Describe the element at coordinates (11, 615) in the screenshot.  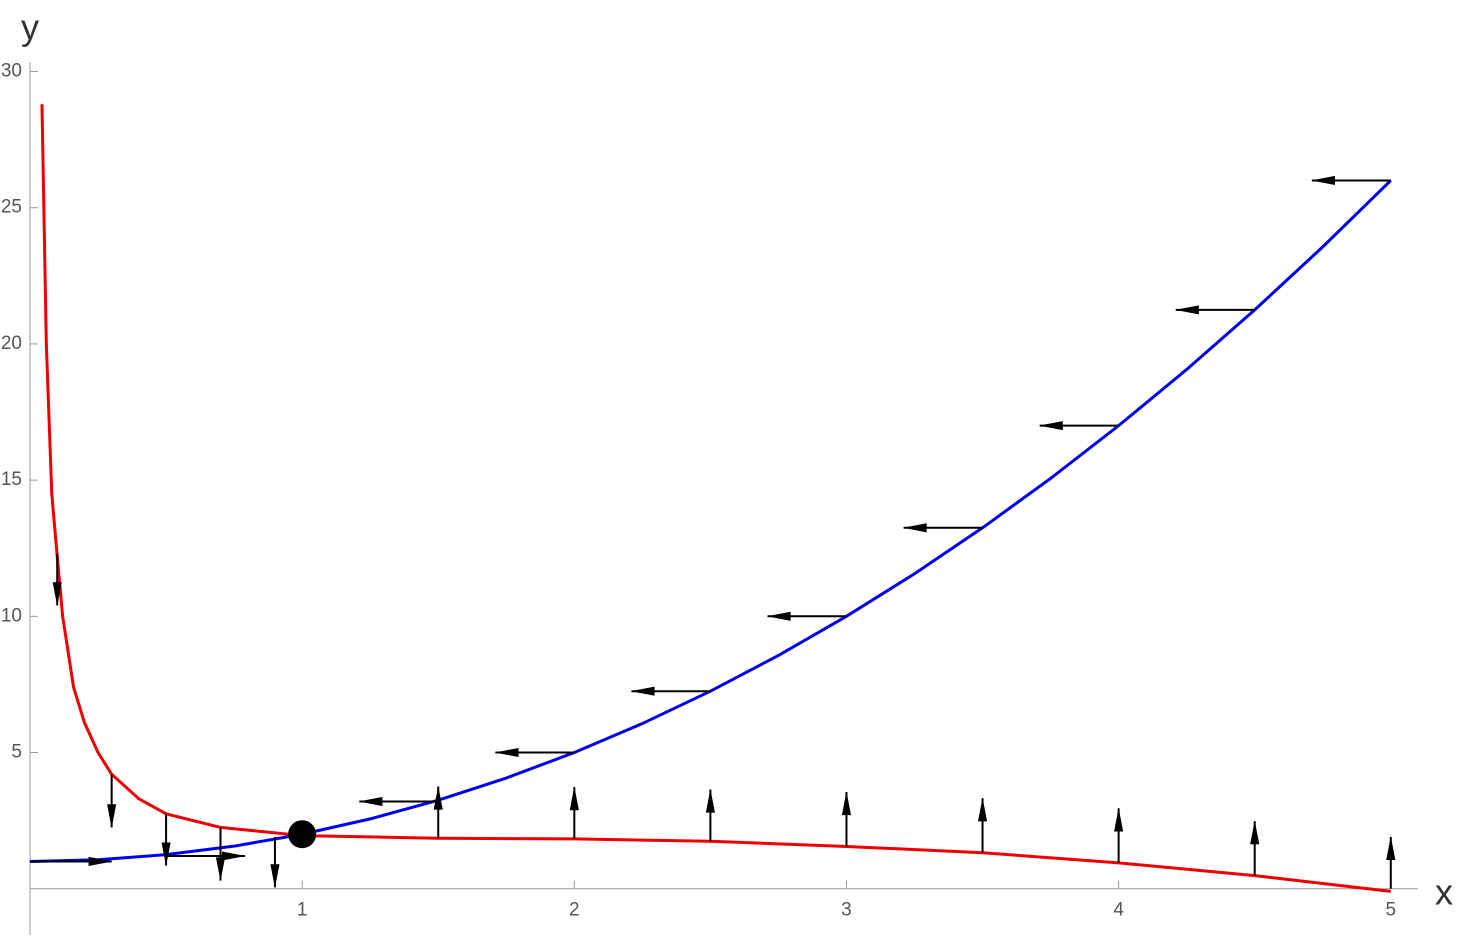
I see `y-tick-label: 10` at that location.